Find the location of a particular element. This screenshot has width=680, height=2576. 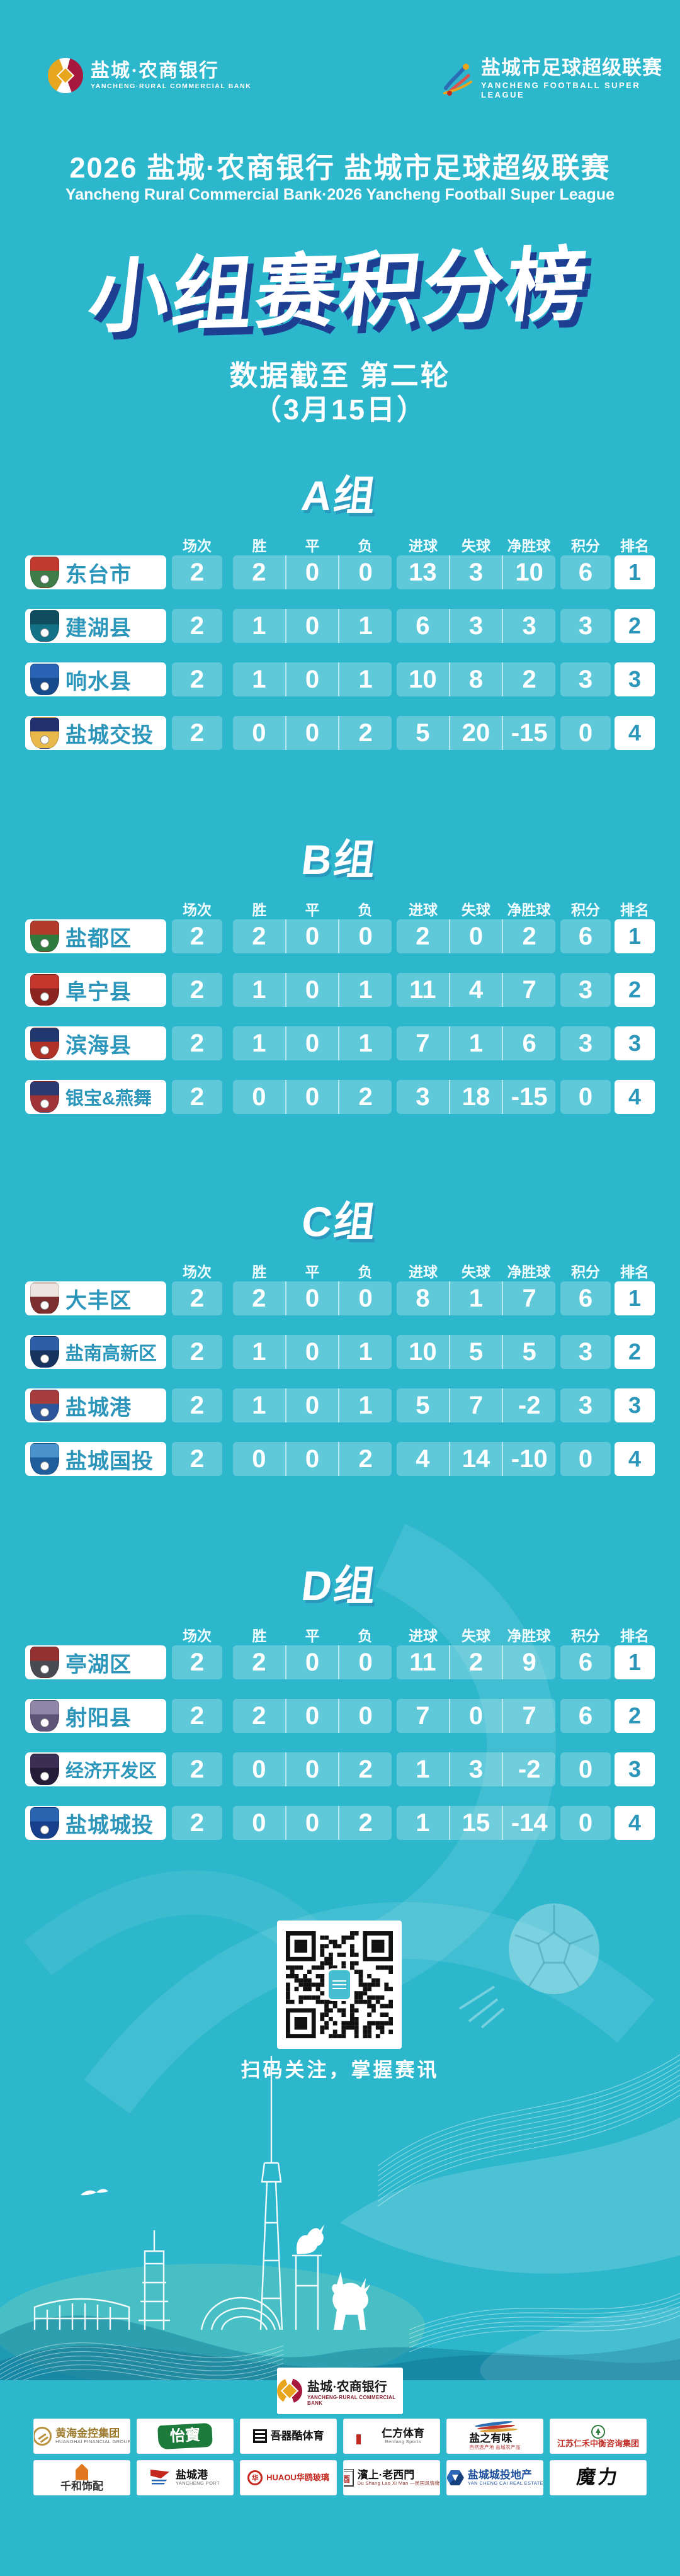

stat-cell-lost: 1 is located at coordinates (365, 1352).